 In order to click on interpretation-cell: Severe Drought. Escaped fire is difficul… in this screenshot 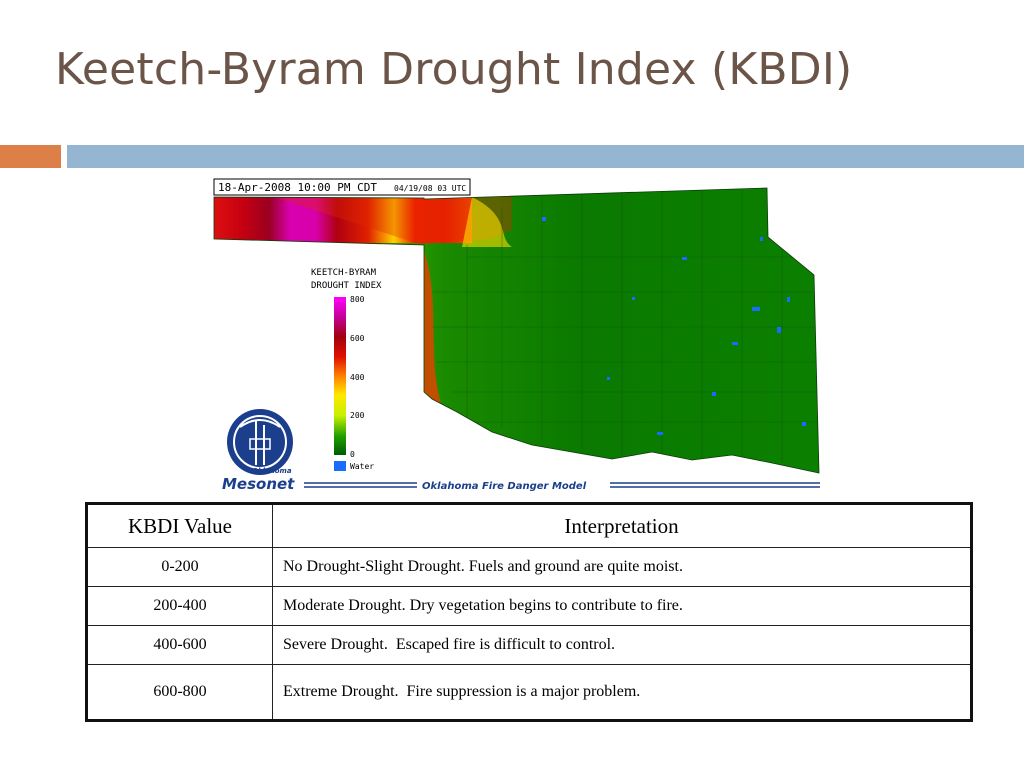, I will do `click(622, 645)`.